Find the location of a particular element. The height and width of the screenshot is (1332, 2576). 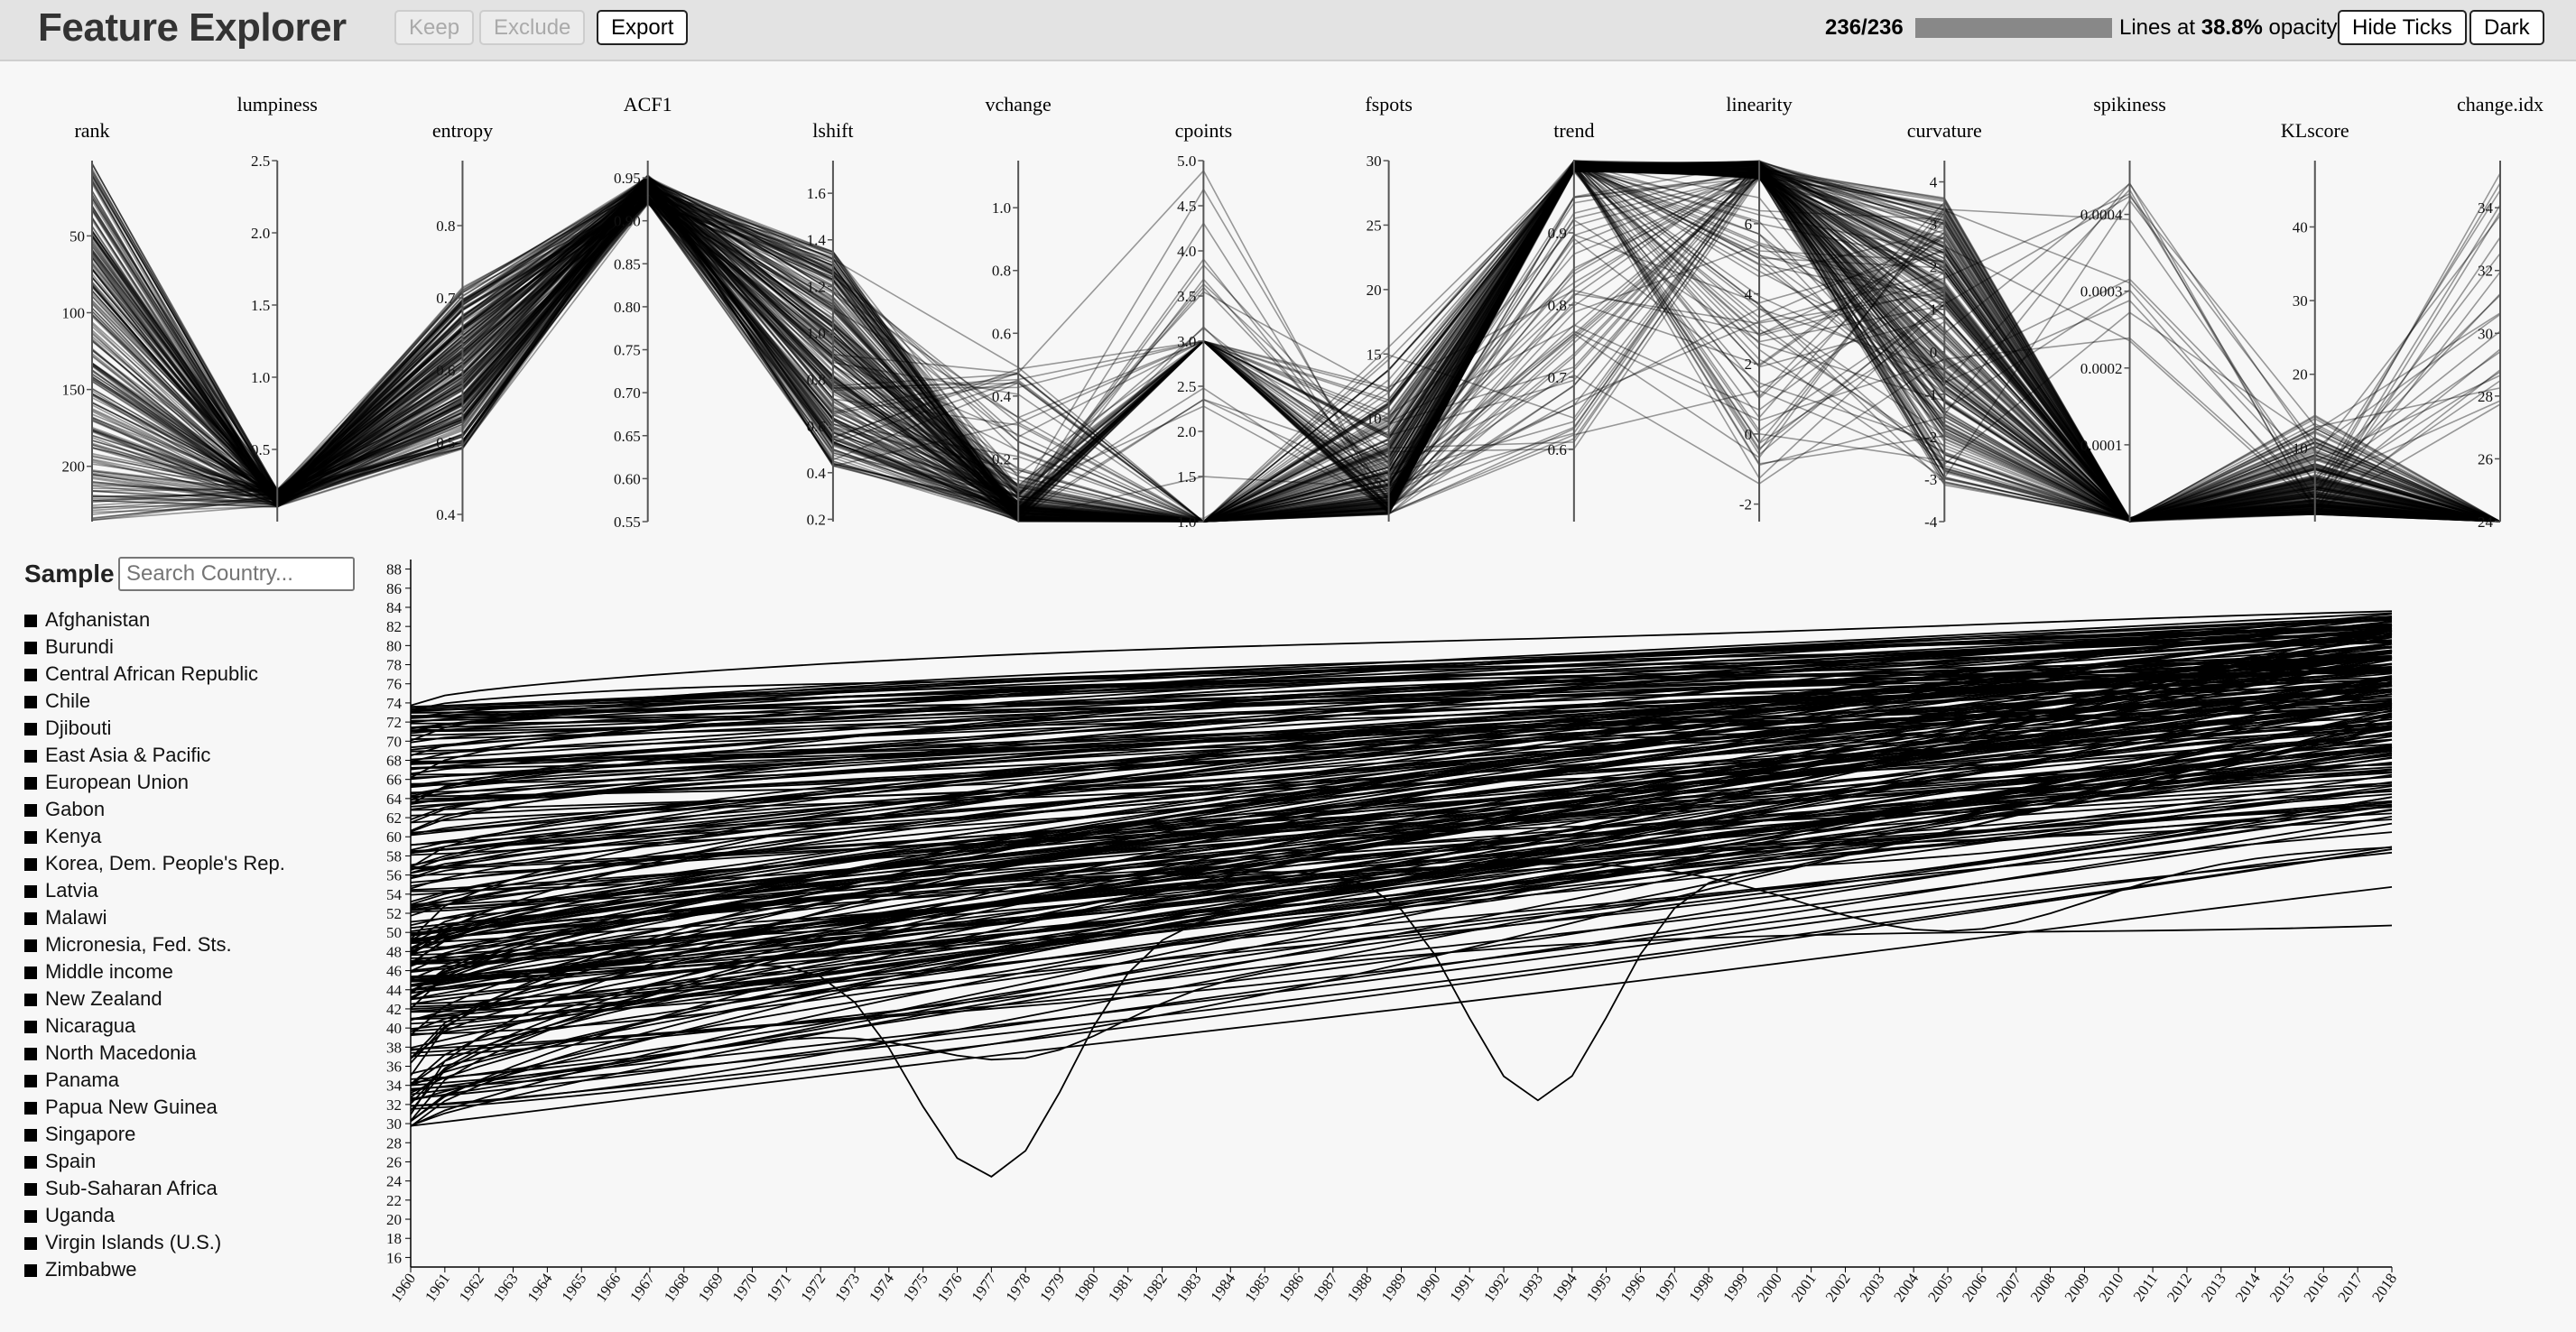

country-item: Korea, Dem. People's Rep. is located at coordinates (154, 863).